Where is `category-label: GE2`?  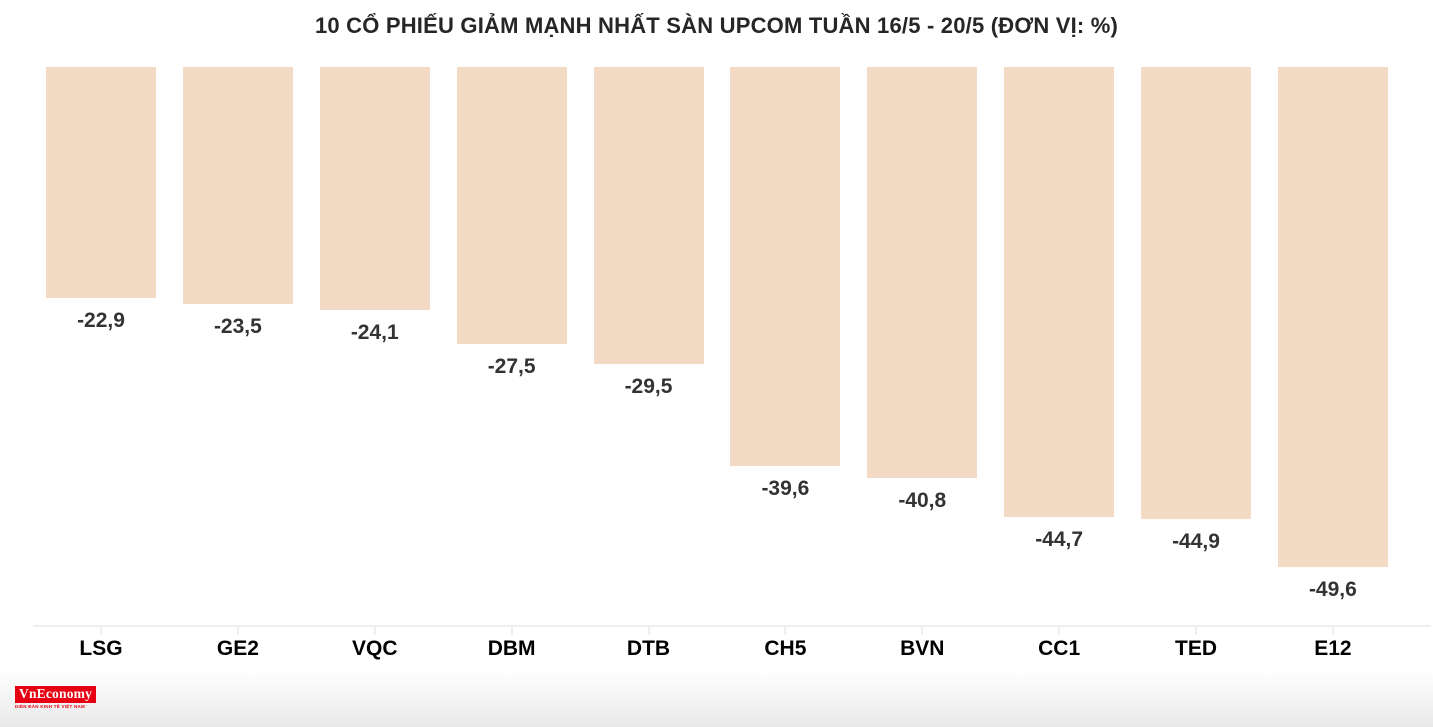 category-label: GE2 is located at coordinates (237, 648).